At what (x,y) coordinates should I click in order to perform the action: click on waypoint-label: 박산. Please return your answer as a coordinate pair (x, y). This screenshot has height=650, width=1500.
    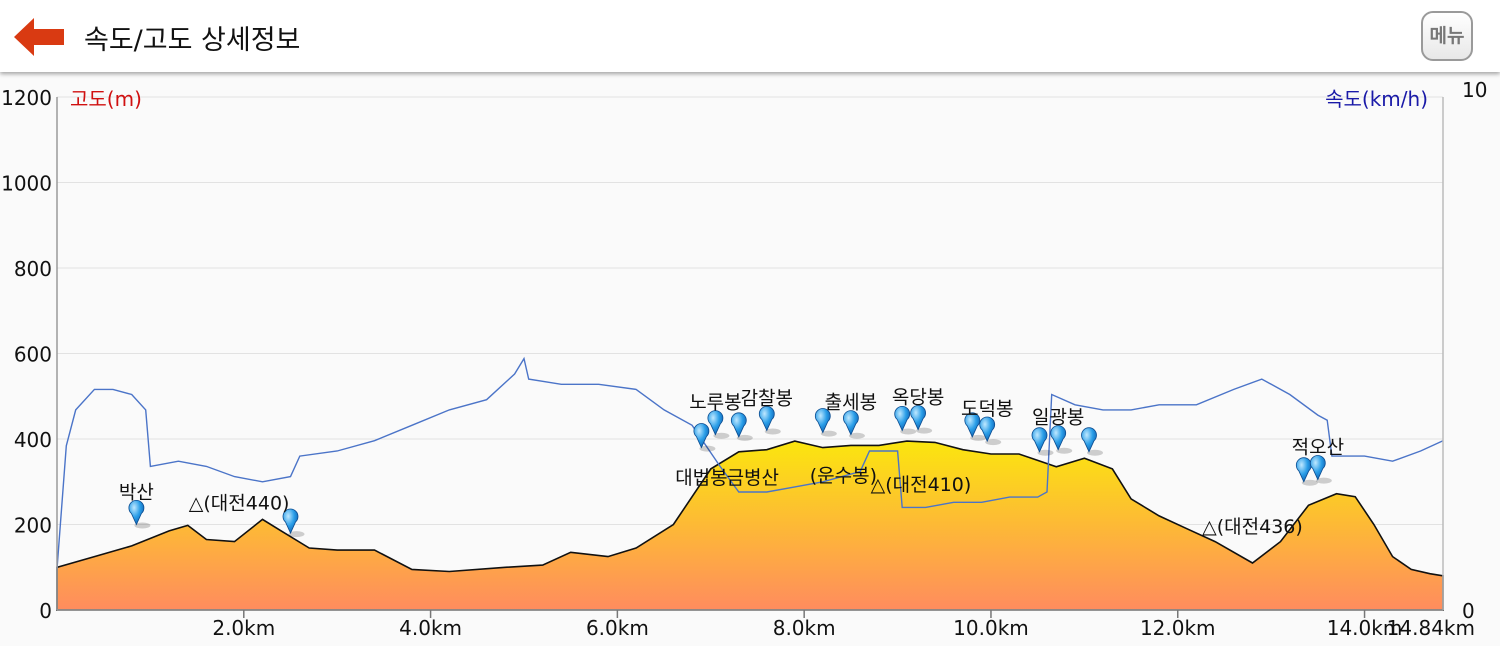
    Looking at the image, I should click on (136, 493).